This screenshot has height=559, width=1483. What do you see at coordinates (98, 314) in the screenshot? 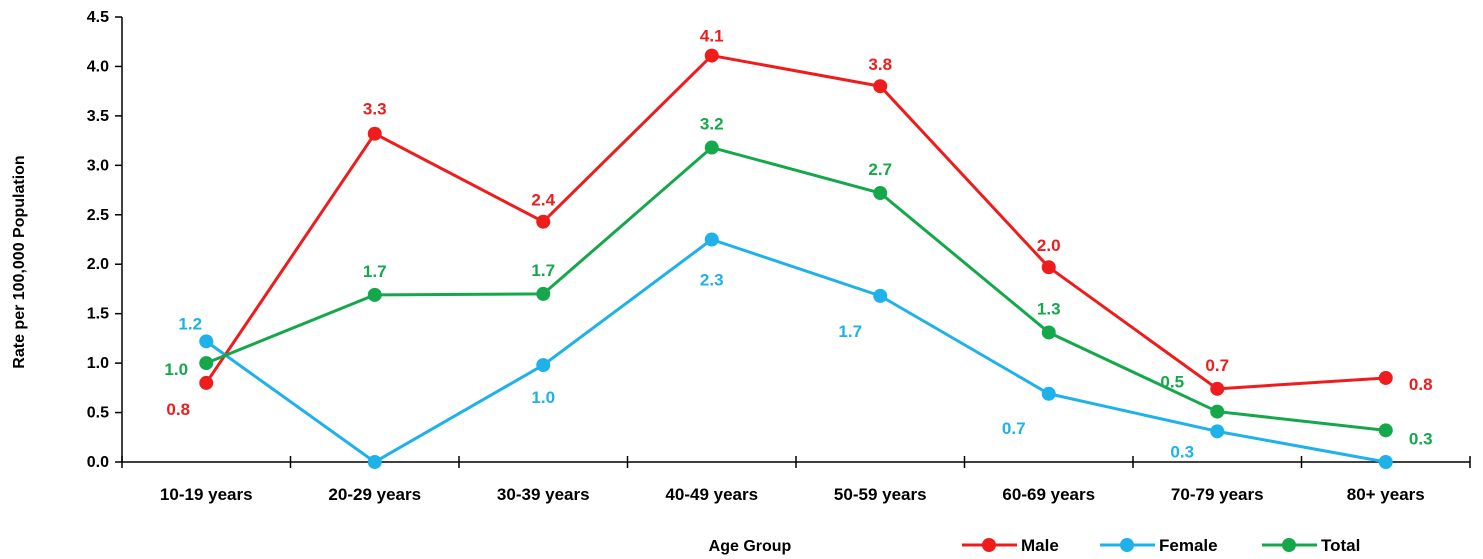
I see `y-tick-label: 1.5` at bounding box center [98, 314].